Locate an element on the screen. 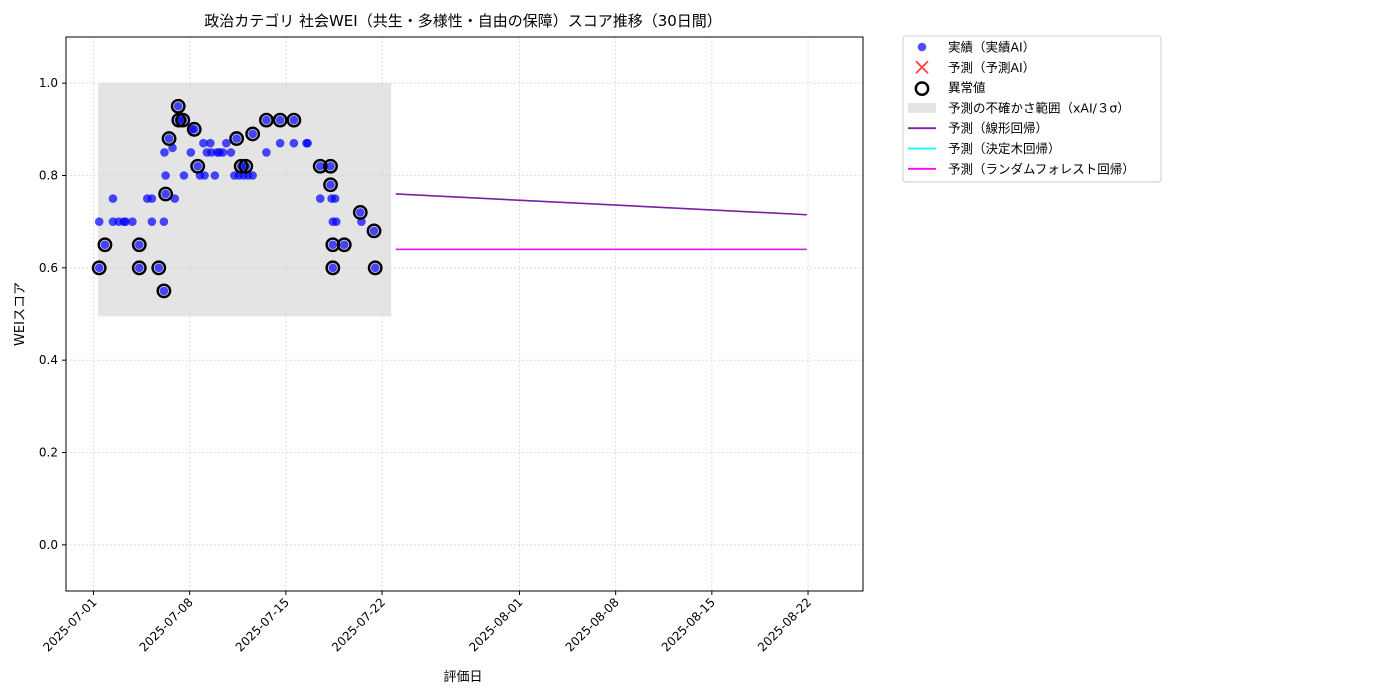 Image resolution: width=1400 pixels, height=700 pixels. x-tick-label: 2025-08-08 is located at coordinates (592, 624).